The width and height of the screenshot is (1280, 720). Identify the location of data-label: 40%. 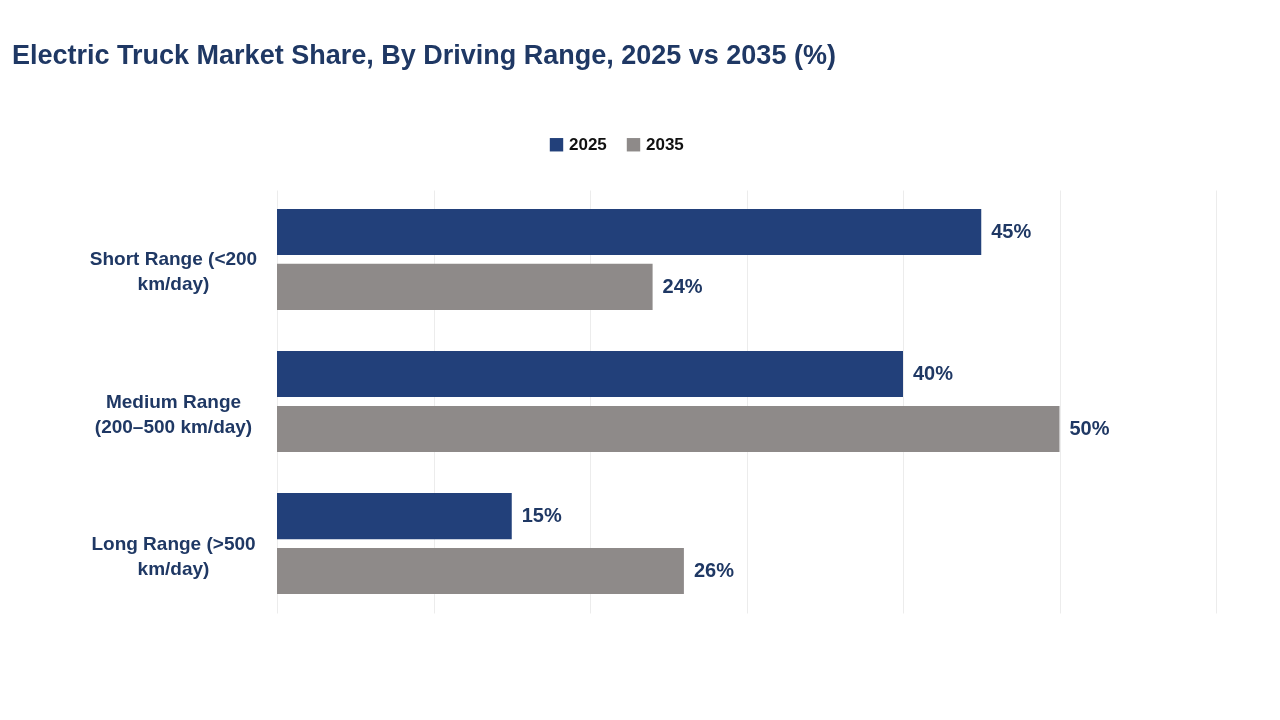
(933, 373).